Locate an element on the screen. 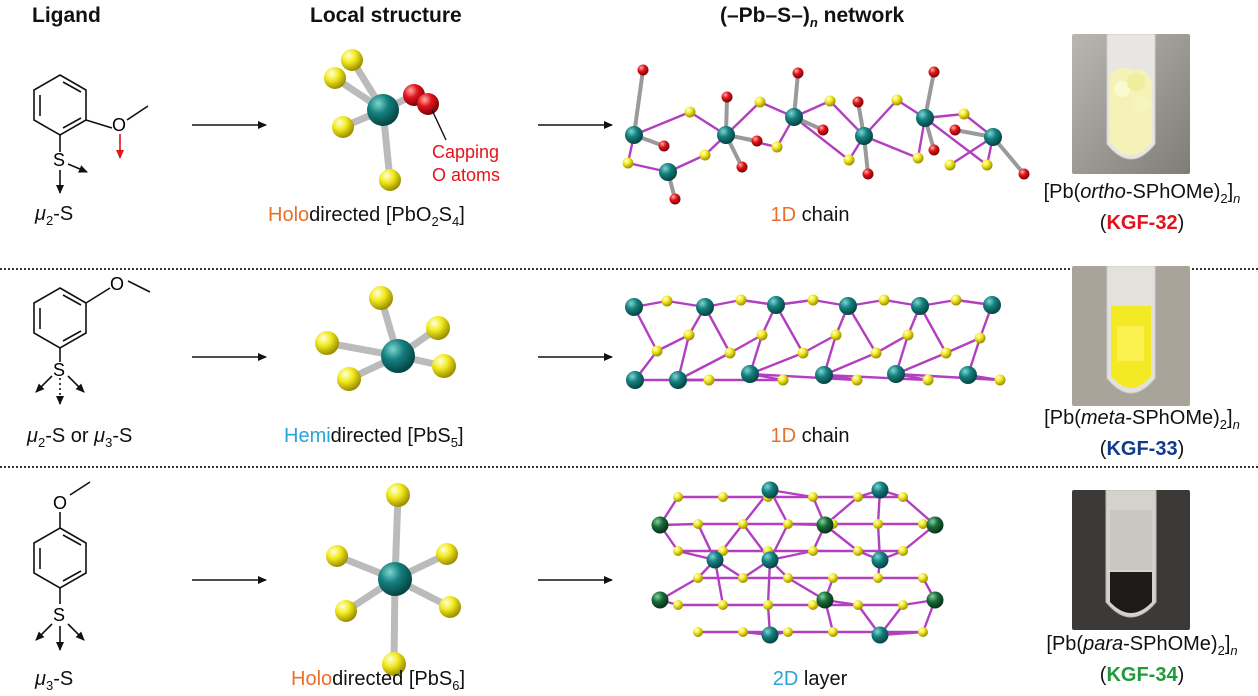 The width and height of the screenshot is (1258, 696). header-ligand: Ligand is located at coordinates (66, 15).